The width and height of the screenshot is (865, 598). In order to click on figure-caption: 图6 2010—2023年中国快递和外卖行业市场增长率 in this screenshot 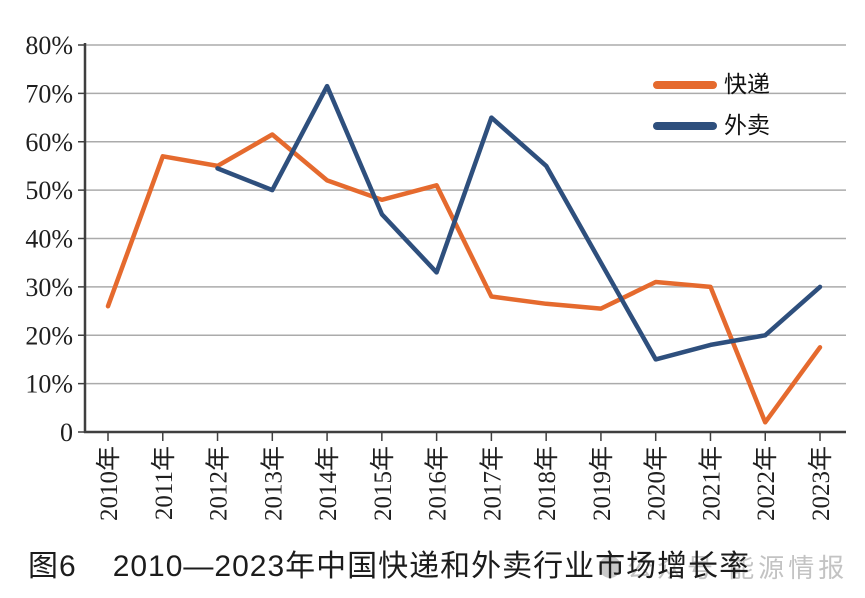, I will do `click(389, 563)`.